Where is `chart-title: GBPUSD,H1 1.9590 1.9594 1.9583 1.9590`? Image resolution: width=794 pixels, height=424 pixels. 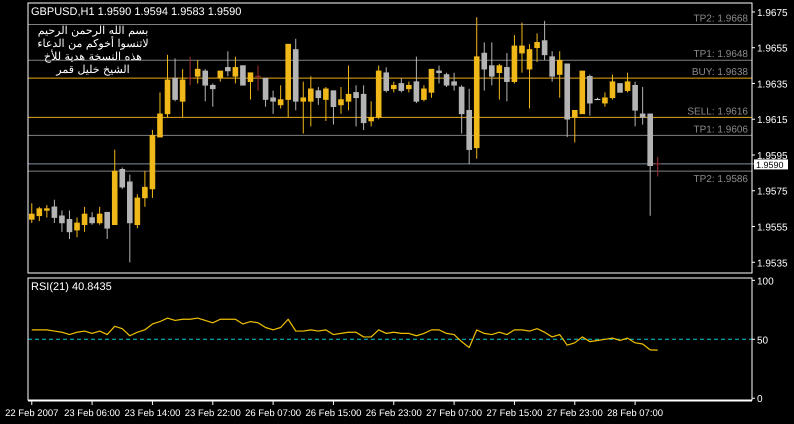 chart-title: GBPUSD,H1 1.9590 1.9594 1.9583 1.9590 is located at coordinates (136, 12).